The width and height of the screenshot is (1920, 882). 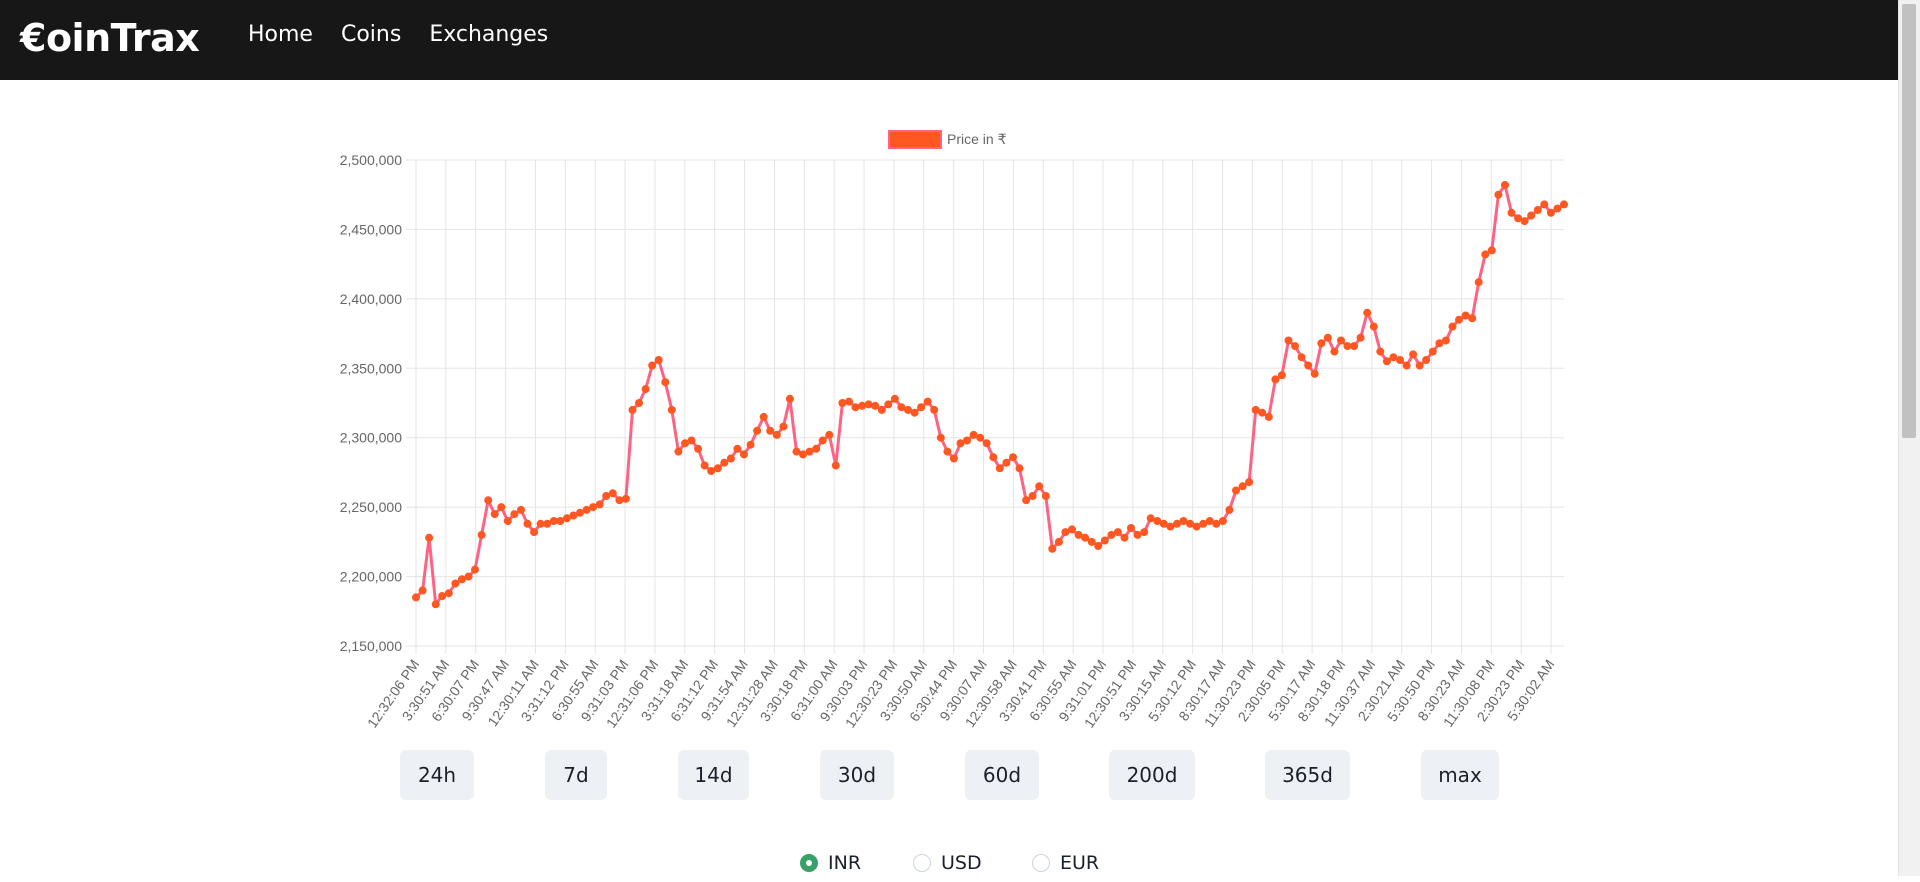 I want to click on radio-usd, so click(x=922, y=863).